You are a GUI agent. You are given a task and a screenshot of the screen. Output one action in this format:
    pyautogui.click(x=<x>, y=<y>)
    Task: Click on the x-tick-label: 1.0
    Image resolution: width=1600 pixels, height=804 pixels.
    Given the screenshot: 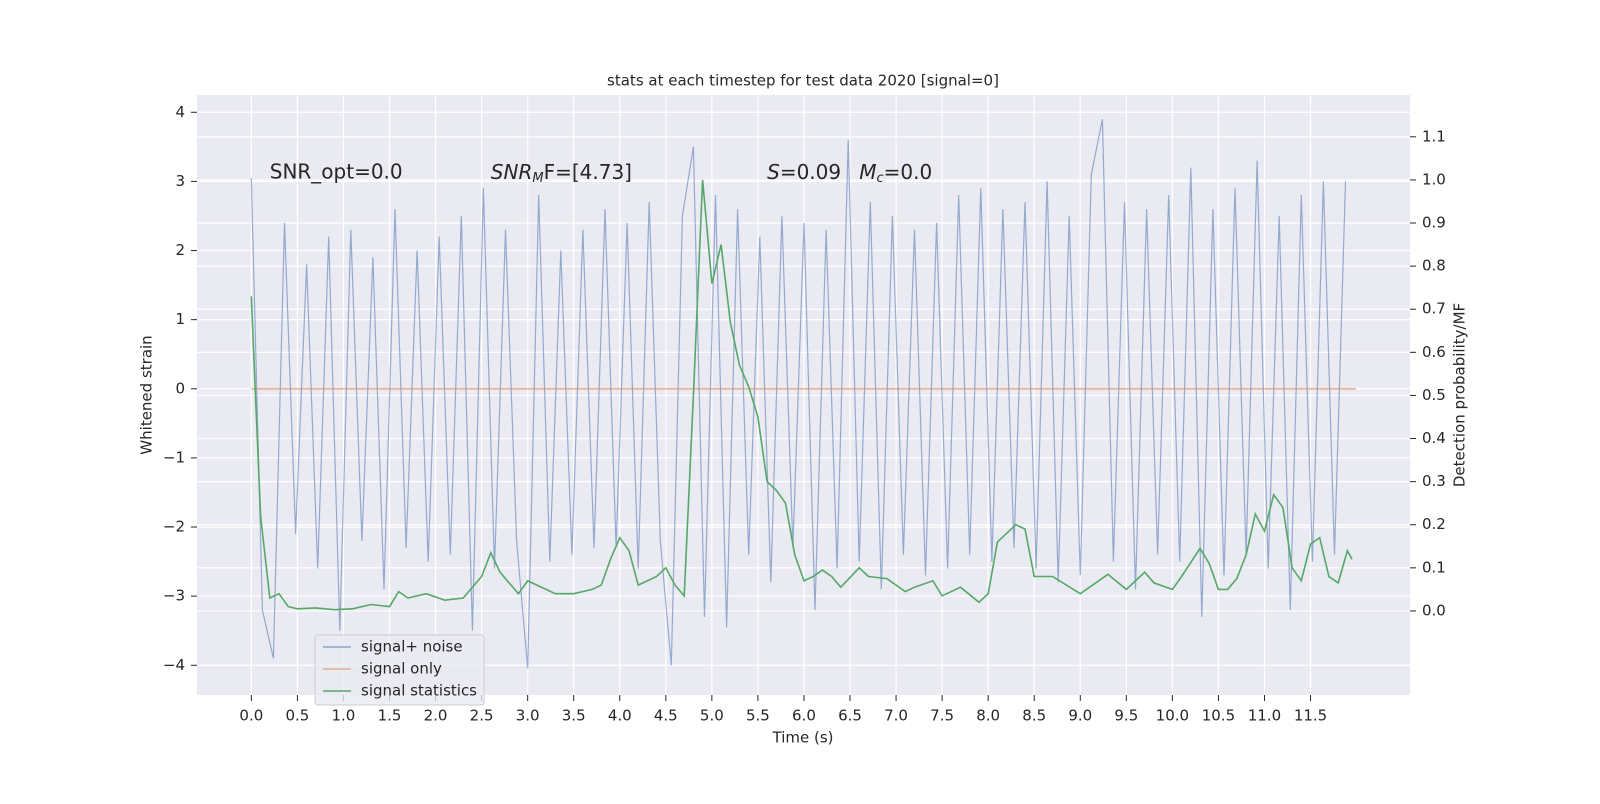 What is the action you would take?
    pyautogui.click(x=344, y=716)
    